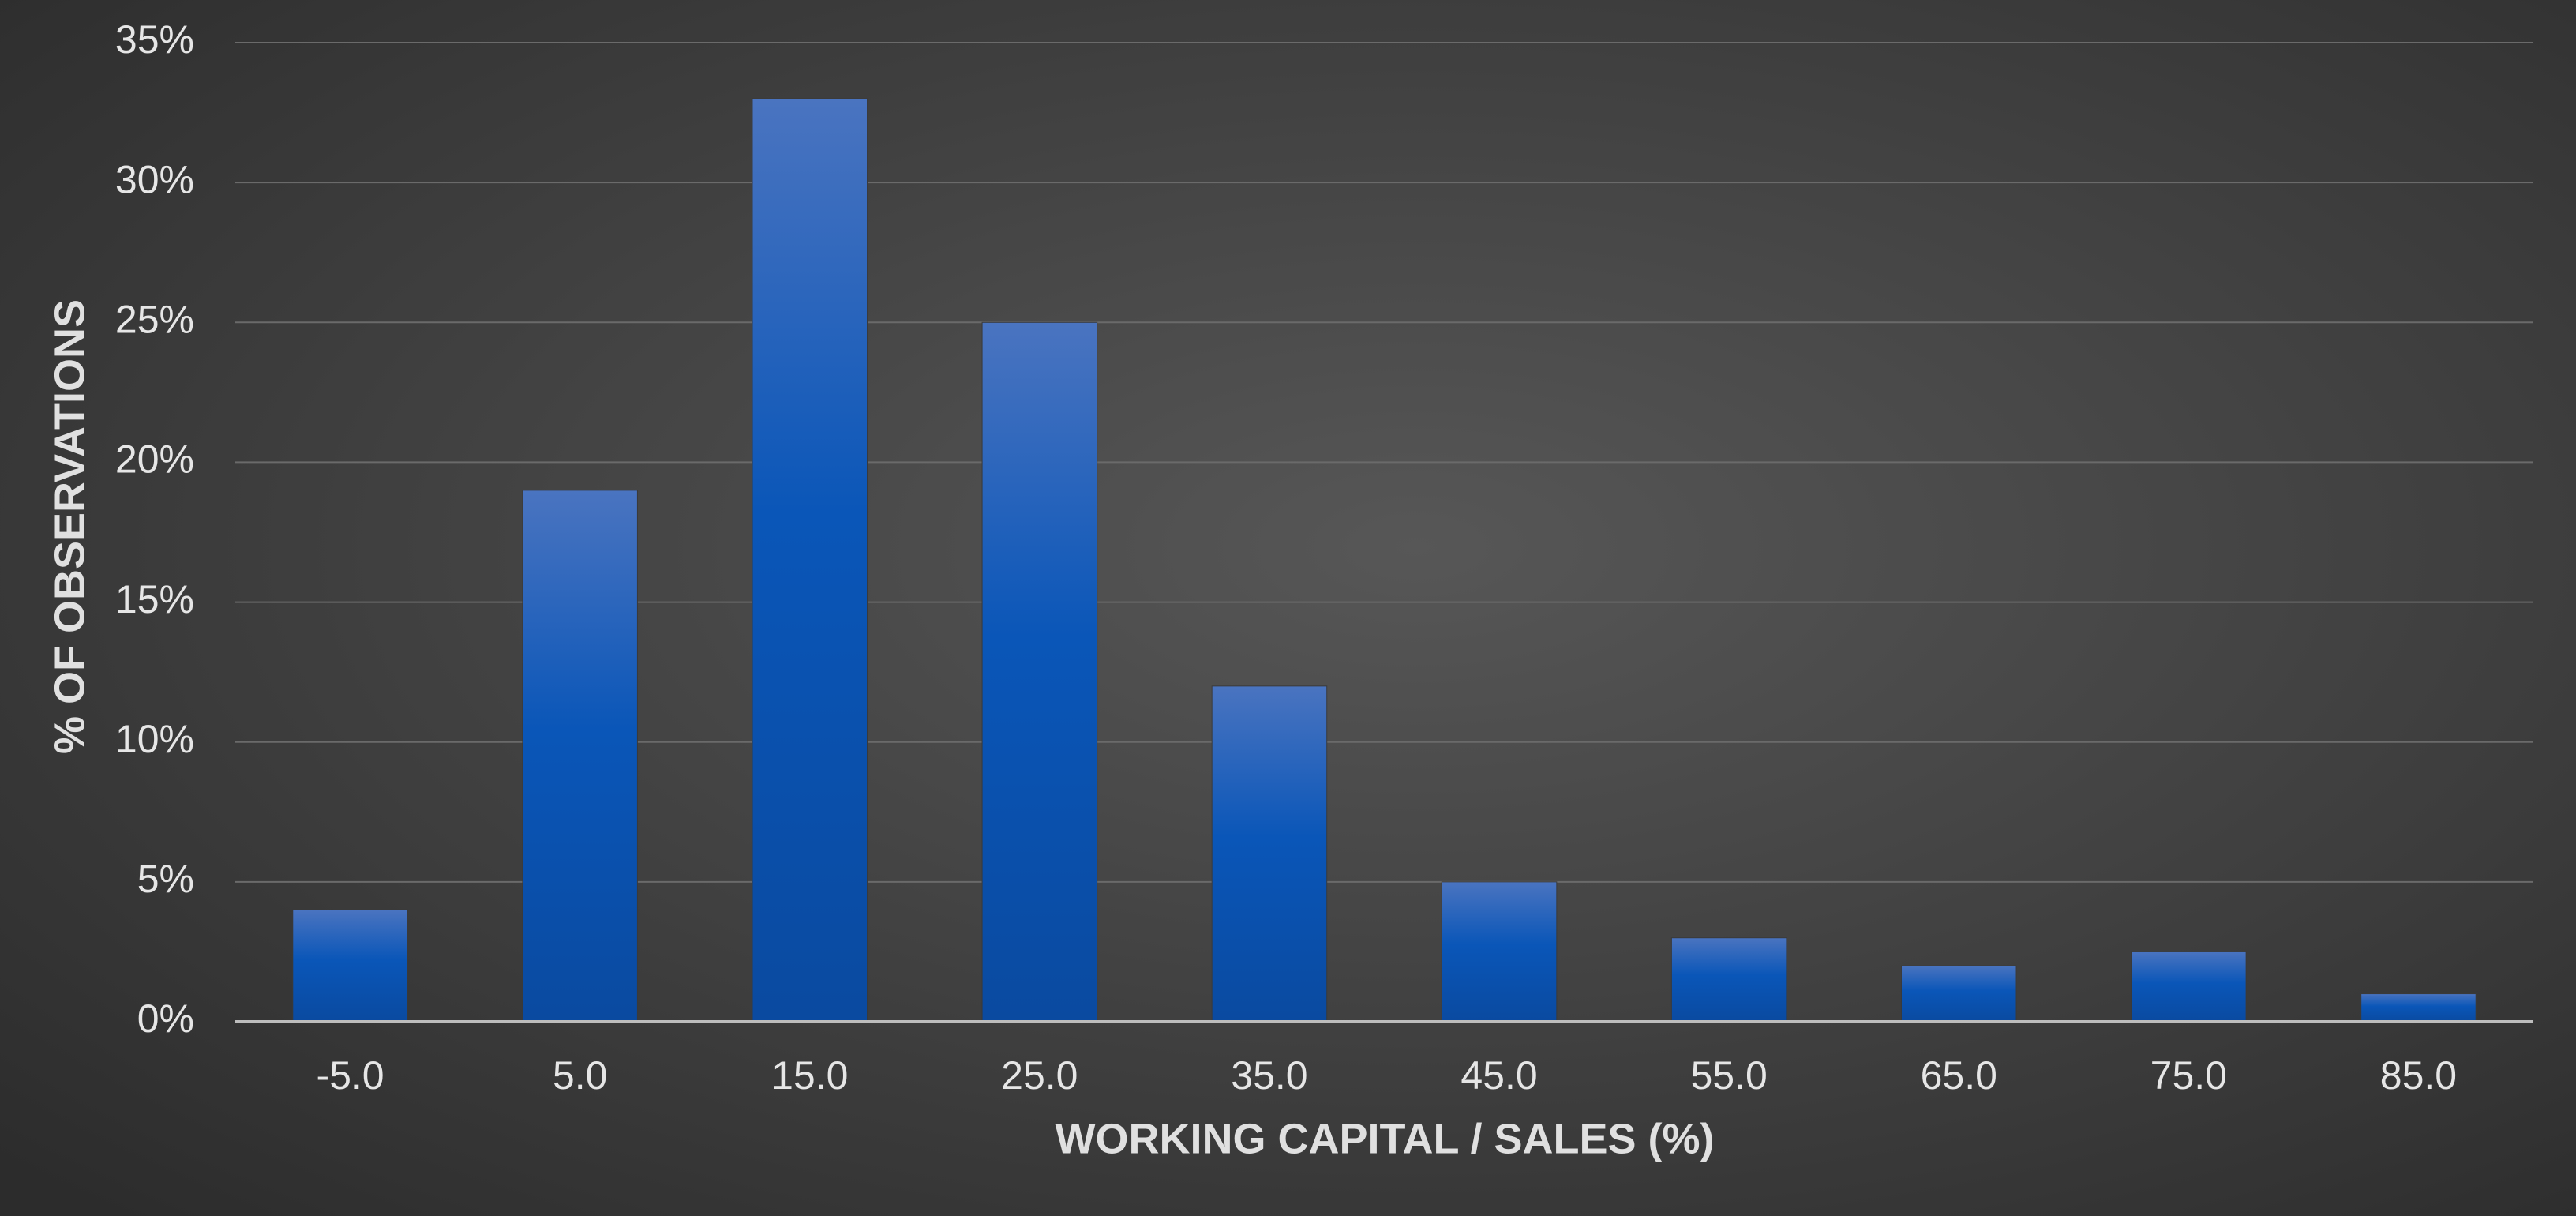 This screenshot has height=1216, width=2576. What do you see at coordinates (154, 40) in the screenshot?
I see `y-tick-label: 35%` at bounding box center [154, 40].